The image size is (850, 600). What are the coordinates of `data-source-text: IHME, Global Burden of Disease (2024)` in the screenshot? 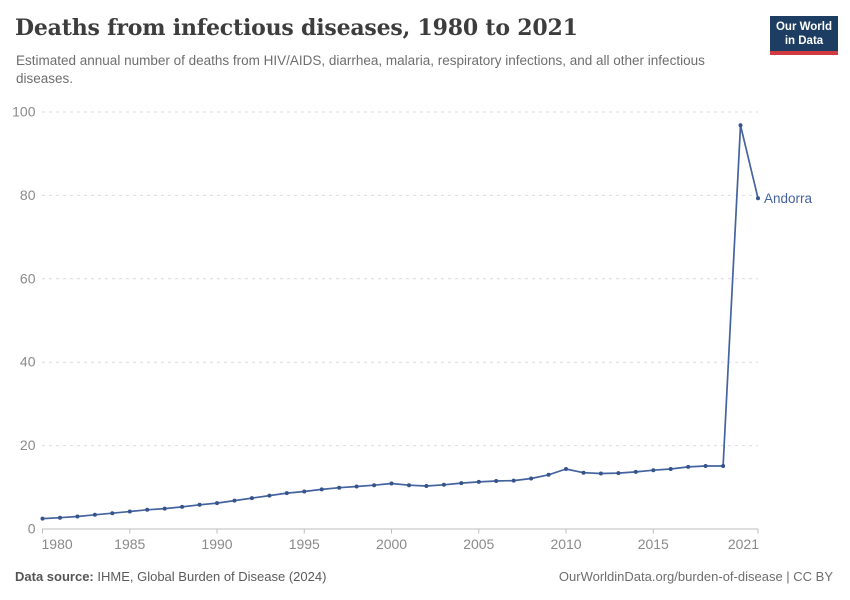 It's located at (212, 576).